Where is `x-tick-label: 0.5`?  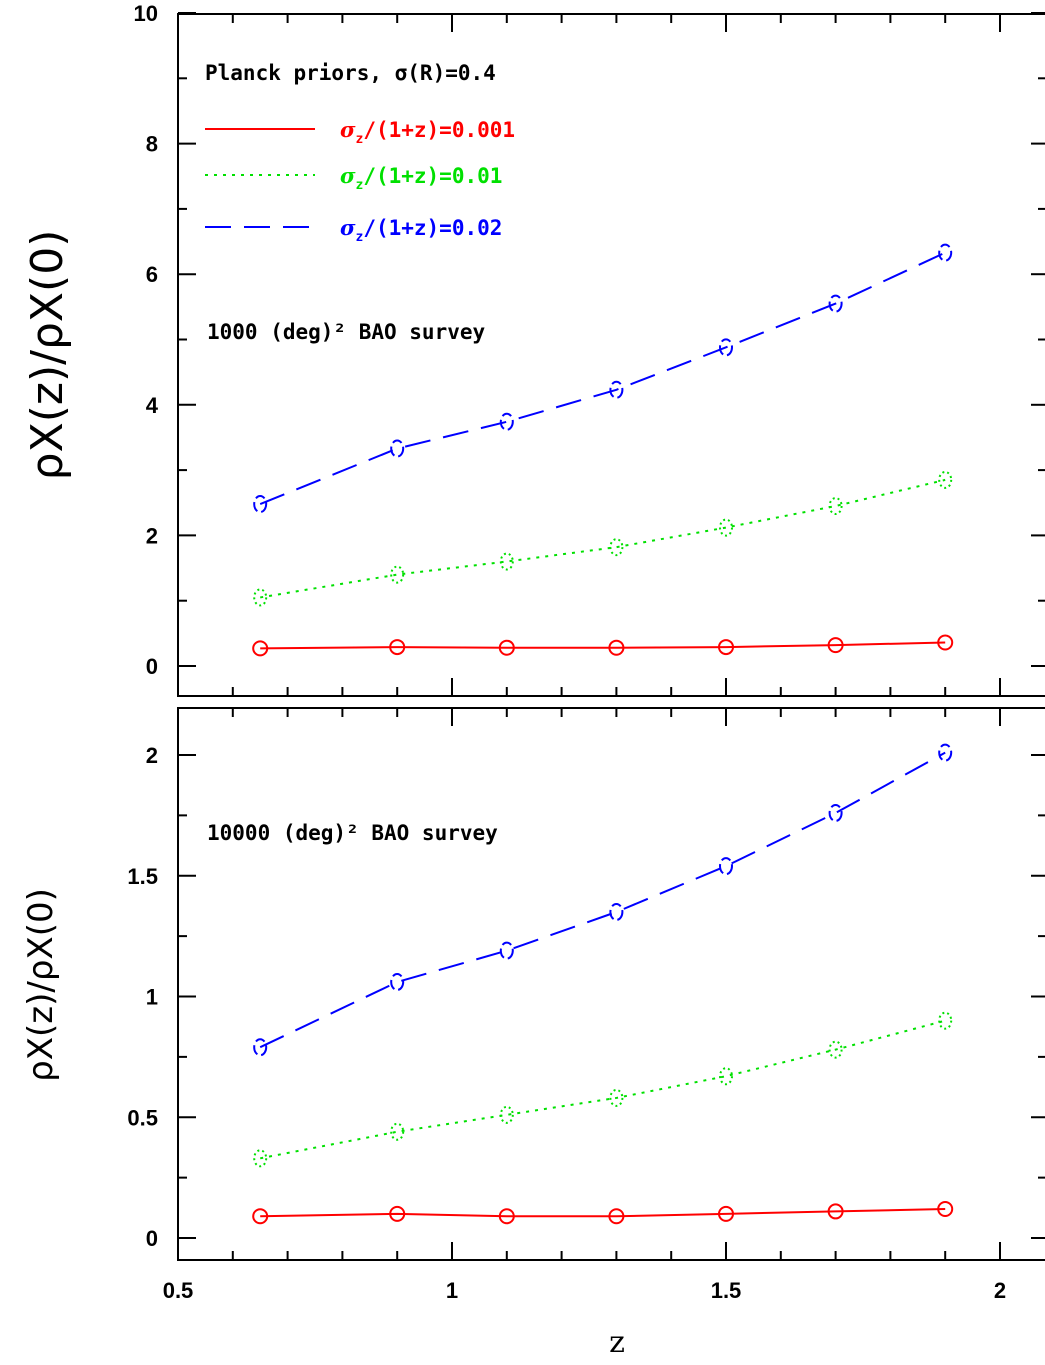
x-tick-label: 0.5 is located at coordinates (178, 1290).